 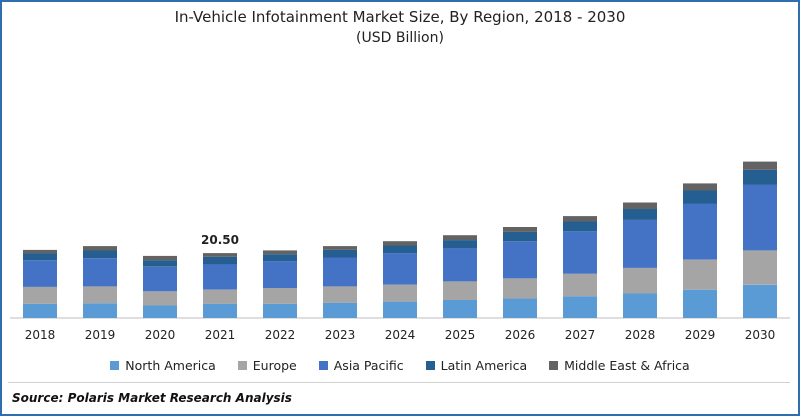 I want to click on bar-segment-europe-2028, so click(x=640, y=280).